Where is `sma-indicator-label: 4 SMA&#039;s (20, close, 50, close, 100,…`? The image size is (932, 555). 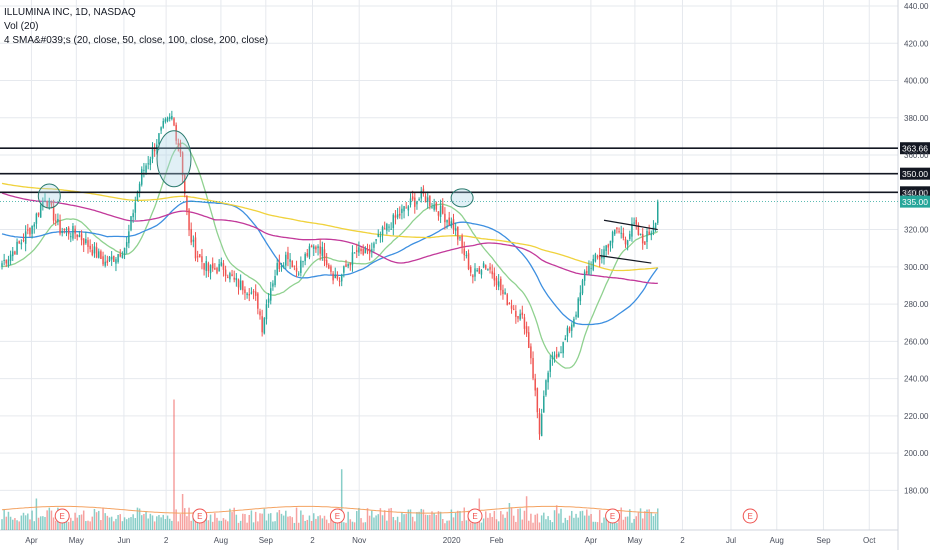 sma-indicator-label: 4 SMA&#039;s (20, close, 50, close, 100,… is located at coordinates (136, 40).